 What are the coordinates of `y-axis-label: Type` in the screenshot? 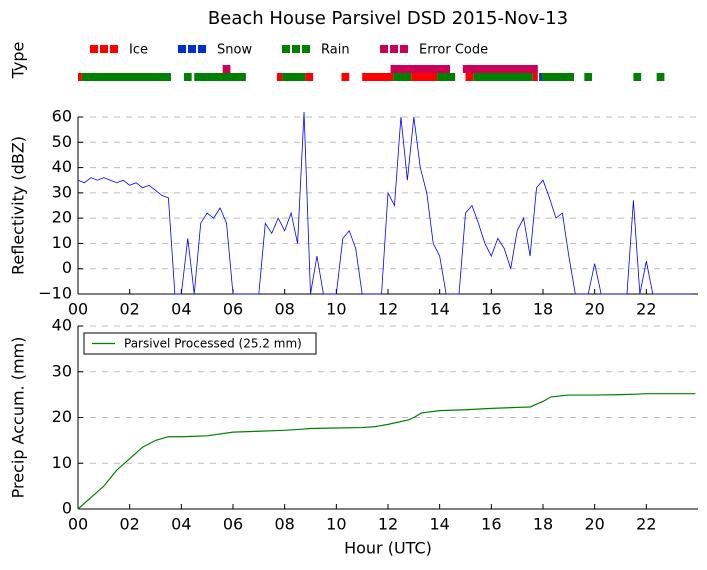 It's located at (18, 61).